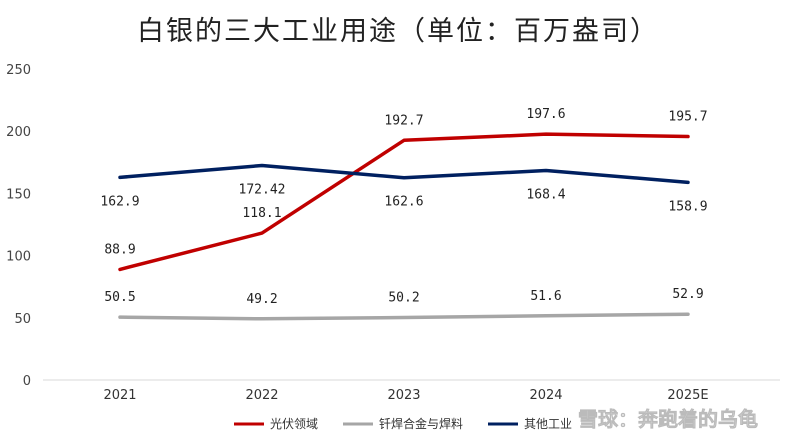 The image size is (800, 443). What do you see at coordinates (18, 70) in the screenshot?
I see `y-tick-label: 250` at bounding box center [18, 70].